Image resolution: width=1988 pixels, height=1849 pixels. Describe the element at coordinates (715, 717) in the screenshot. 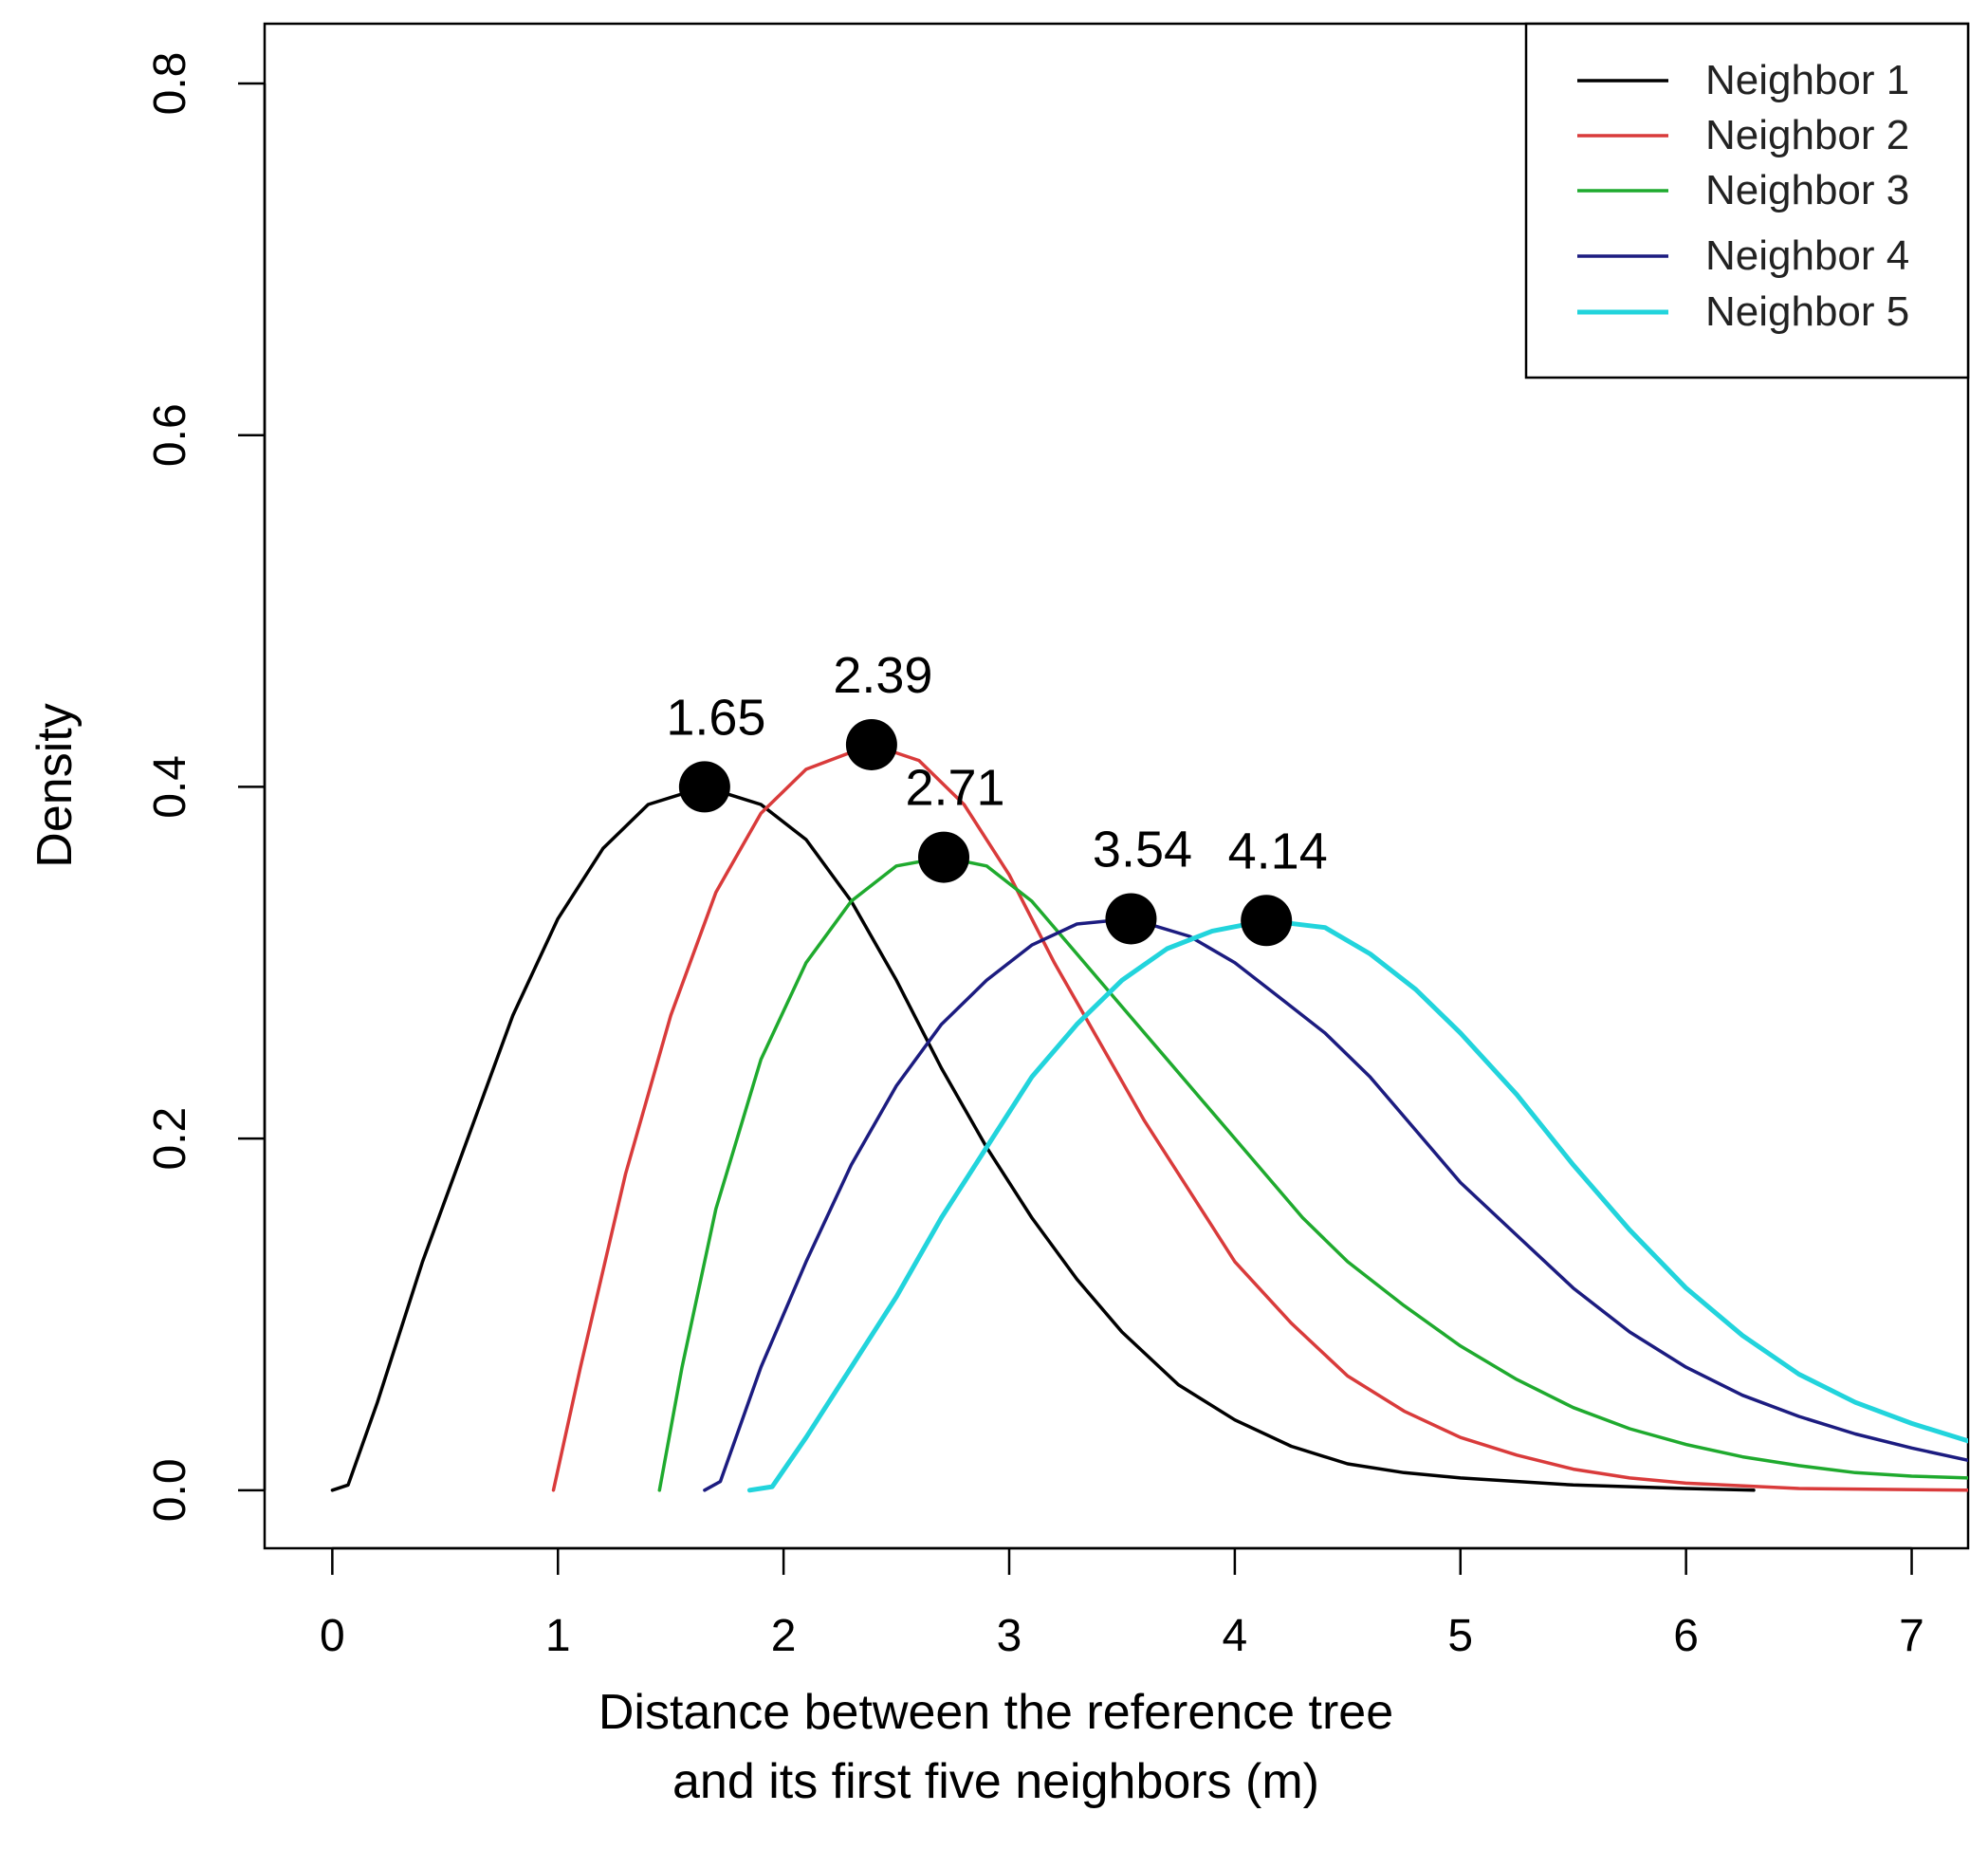

I see `peak-label: 1.65` at that location.